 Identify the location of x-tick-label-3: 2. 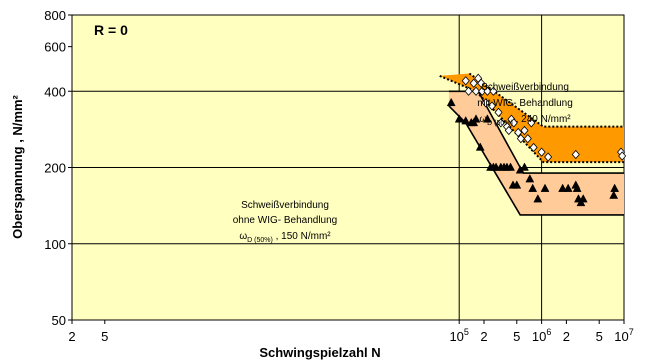
(483, 336).